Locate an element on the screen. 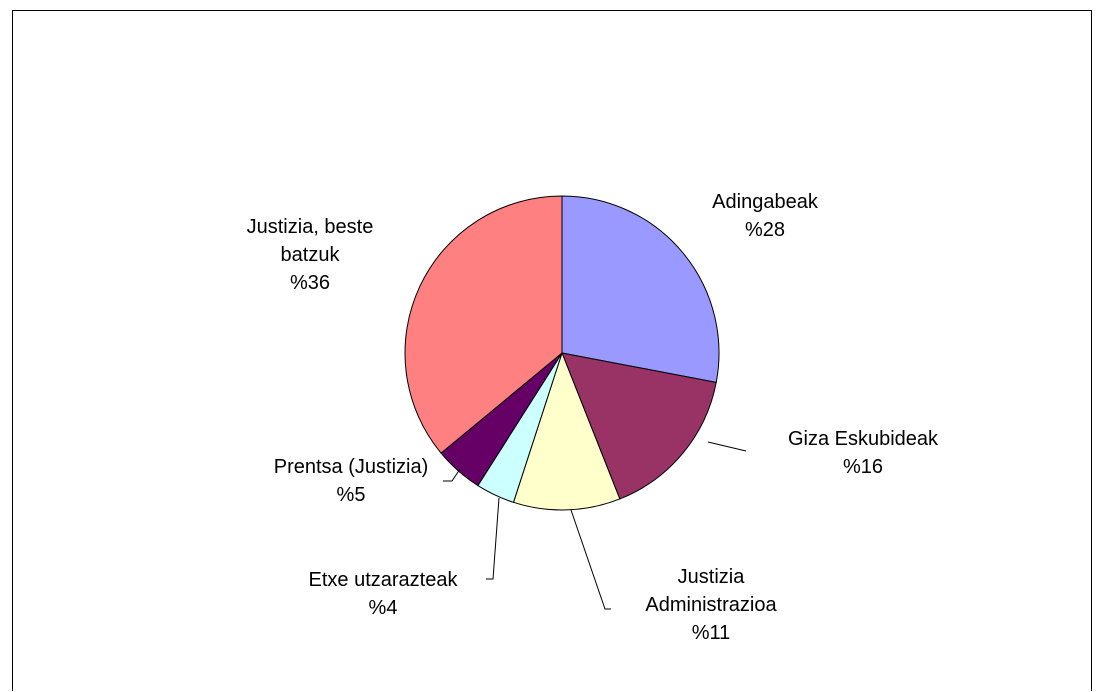 The width and height of the screenshot is (1105, 692). slice-label-2: Giza Eskubideak %16 is located at coordinates (863, 453).